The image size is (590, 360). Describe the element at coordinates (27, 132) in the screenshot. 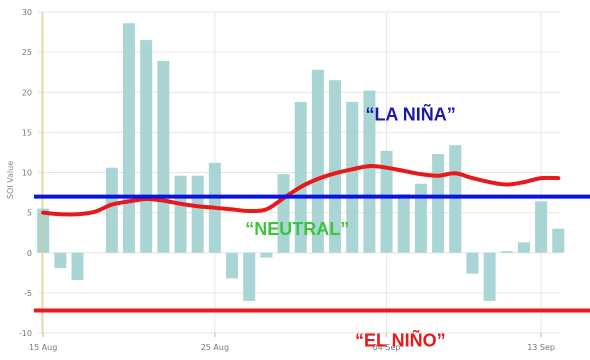

I see `y-tick-label: 15` at that location.